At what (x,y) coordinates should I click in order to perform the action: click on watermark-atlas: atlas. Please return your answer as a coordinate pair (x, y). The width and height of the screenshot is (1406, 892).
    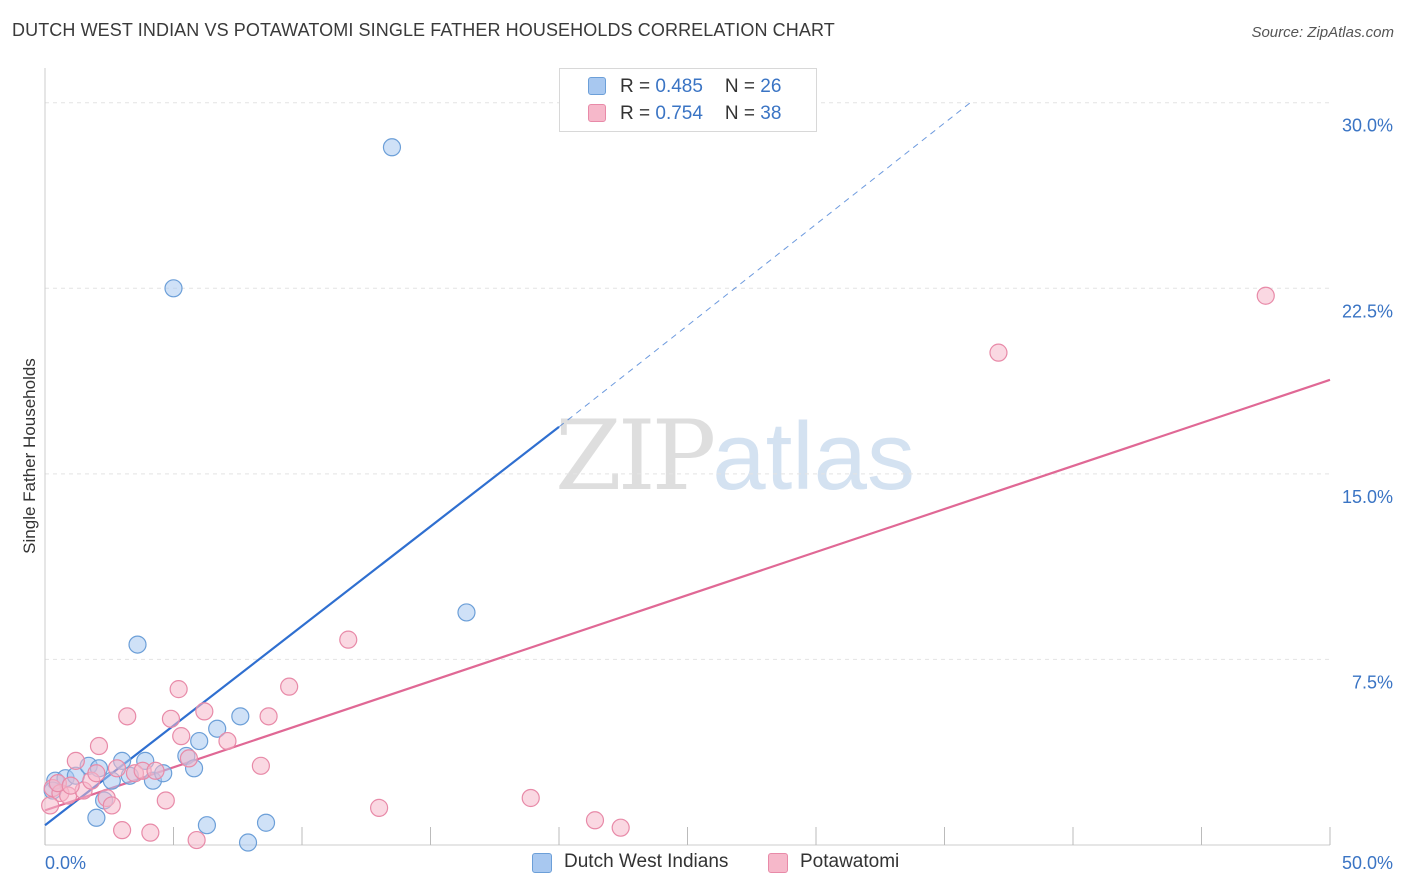
    Looking at the image, I should click on (813, 456).